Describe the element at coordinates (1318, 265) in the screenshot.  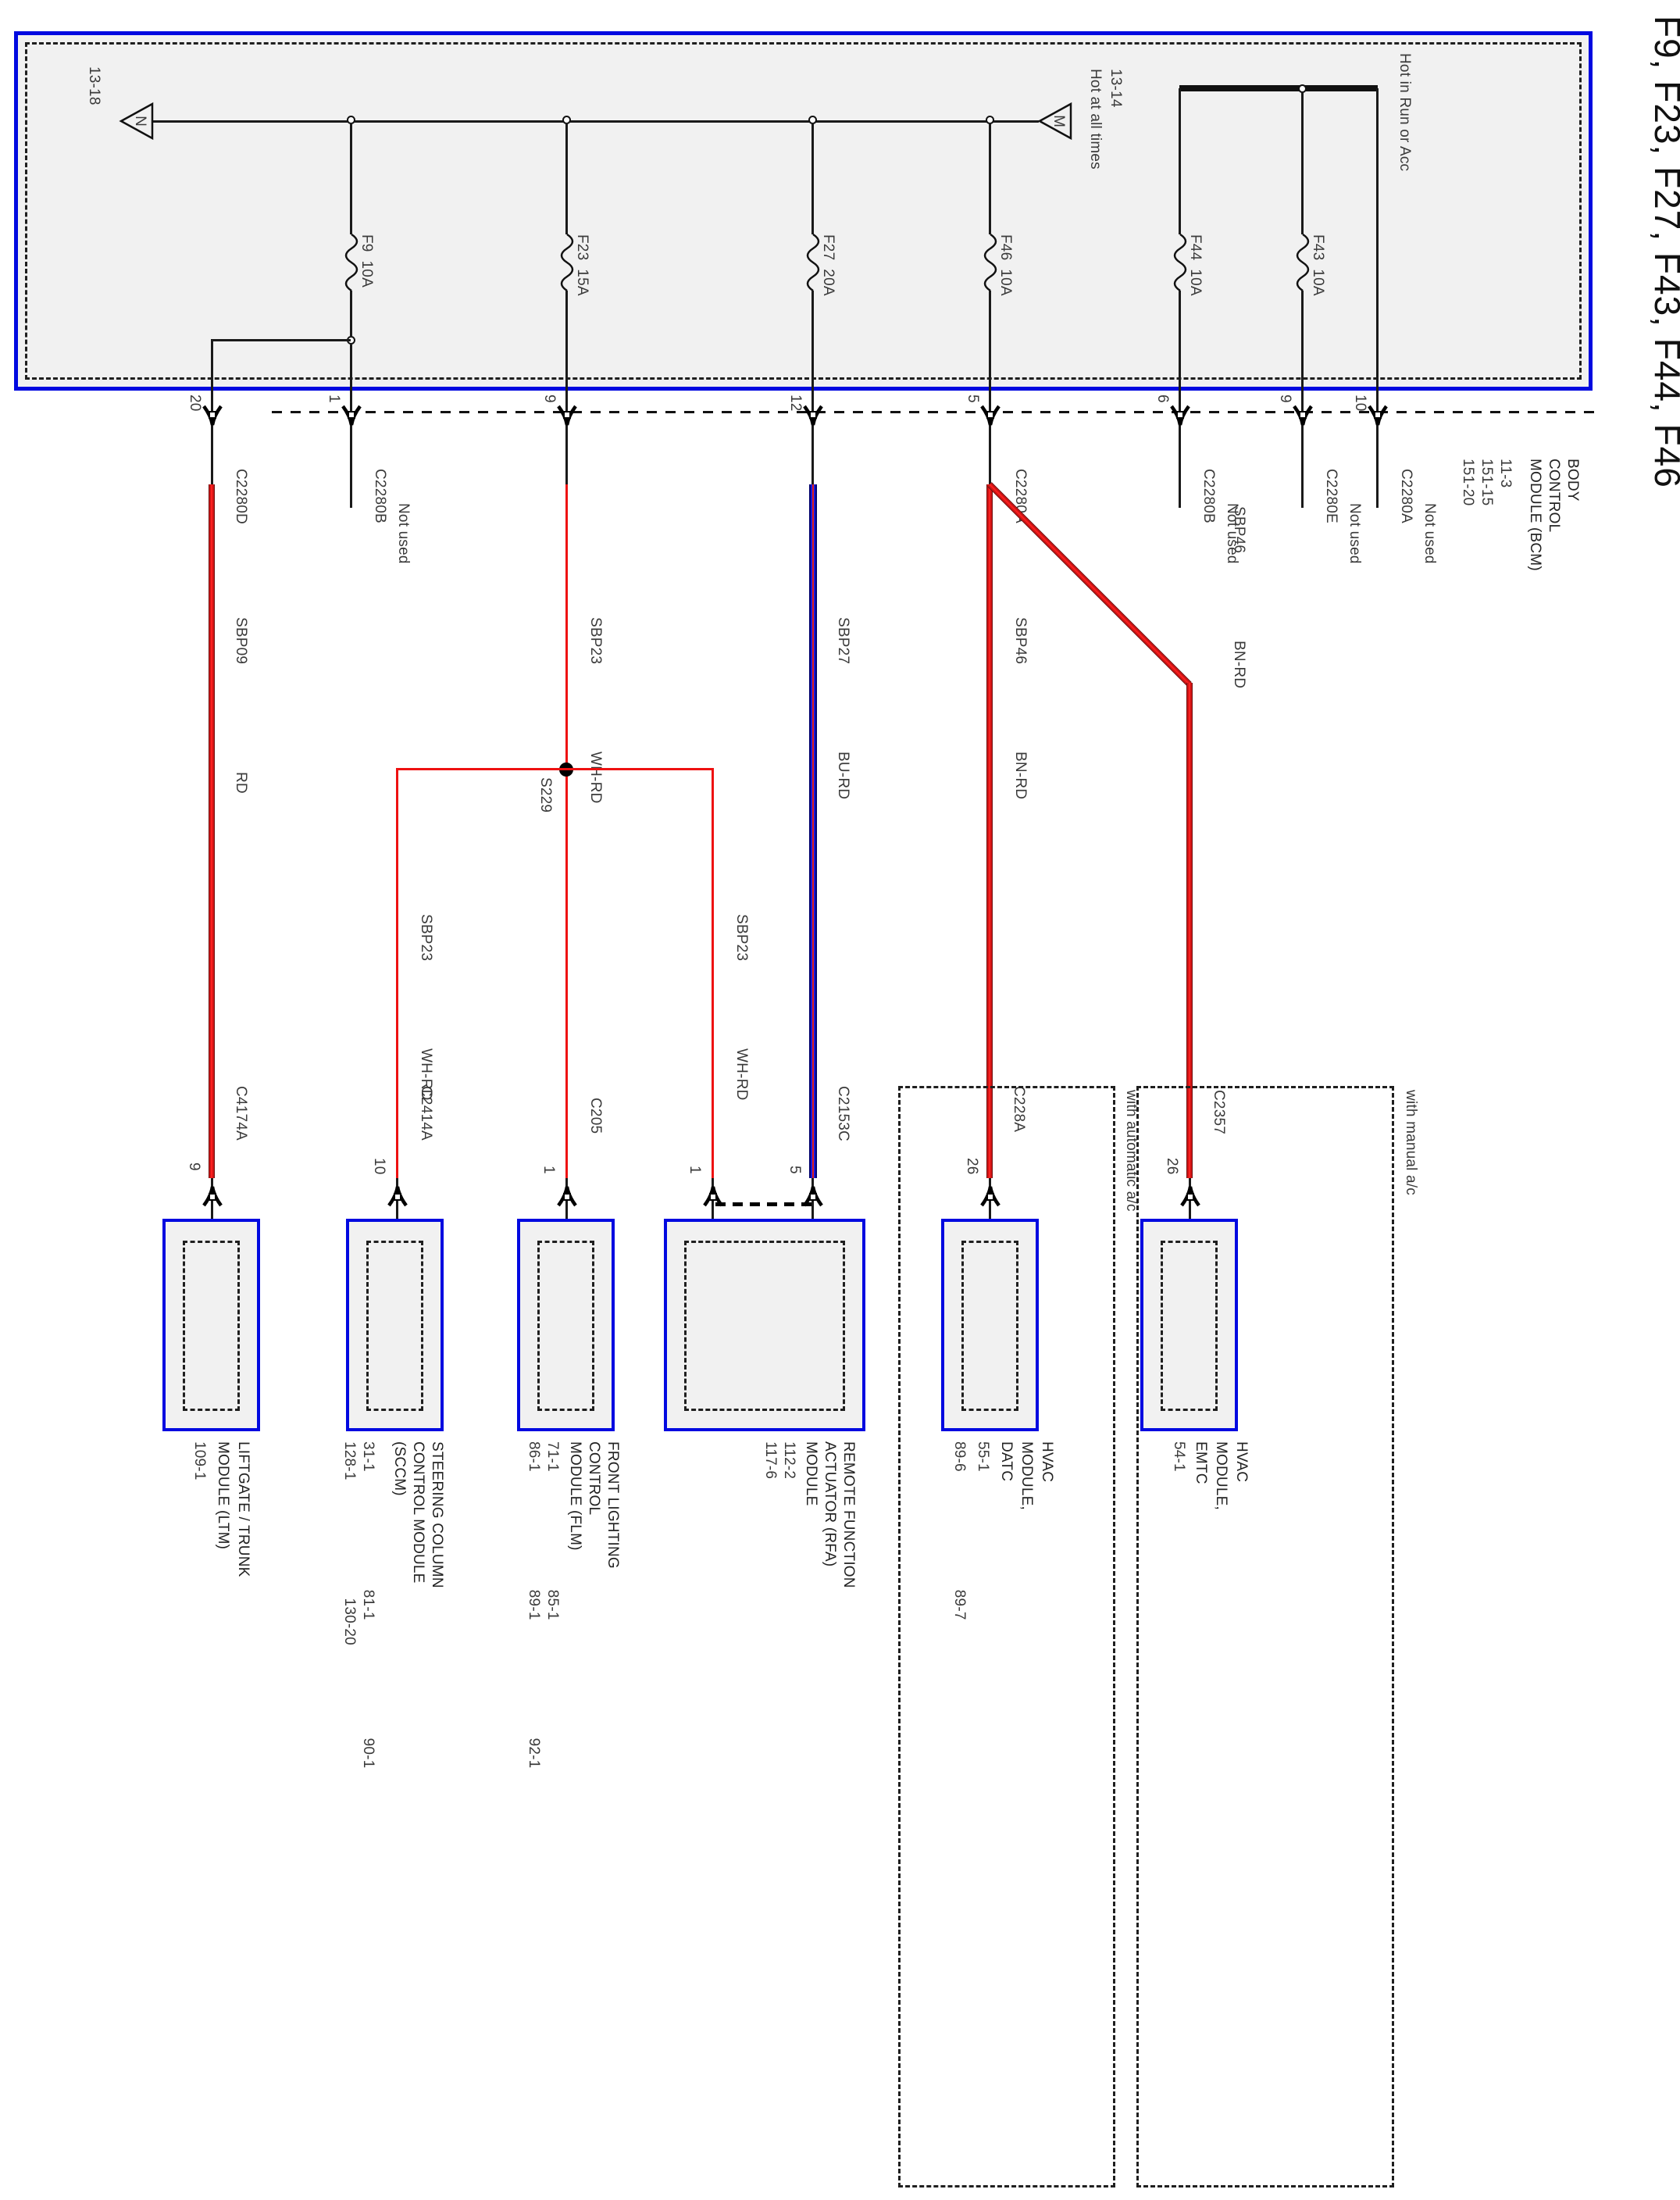
I see `fuse-f43-label: F43 10A` at that location.